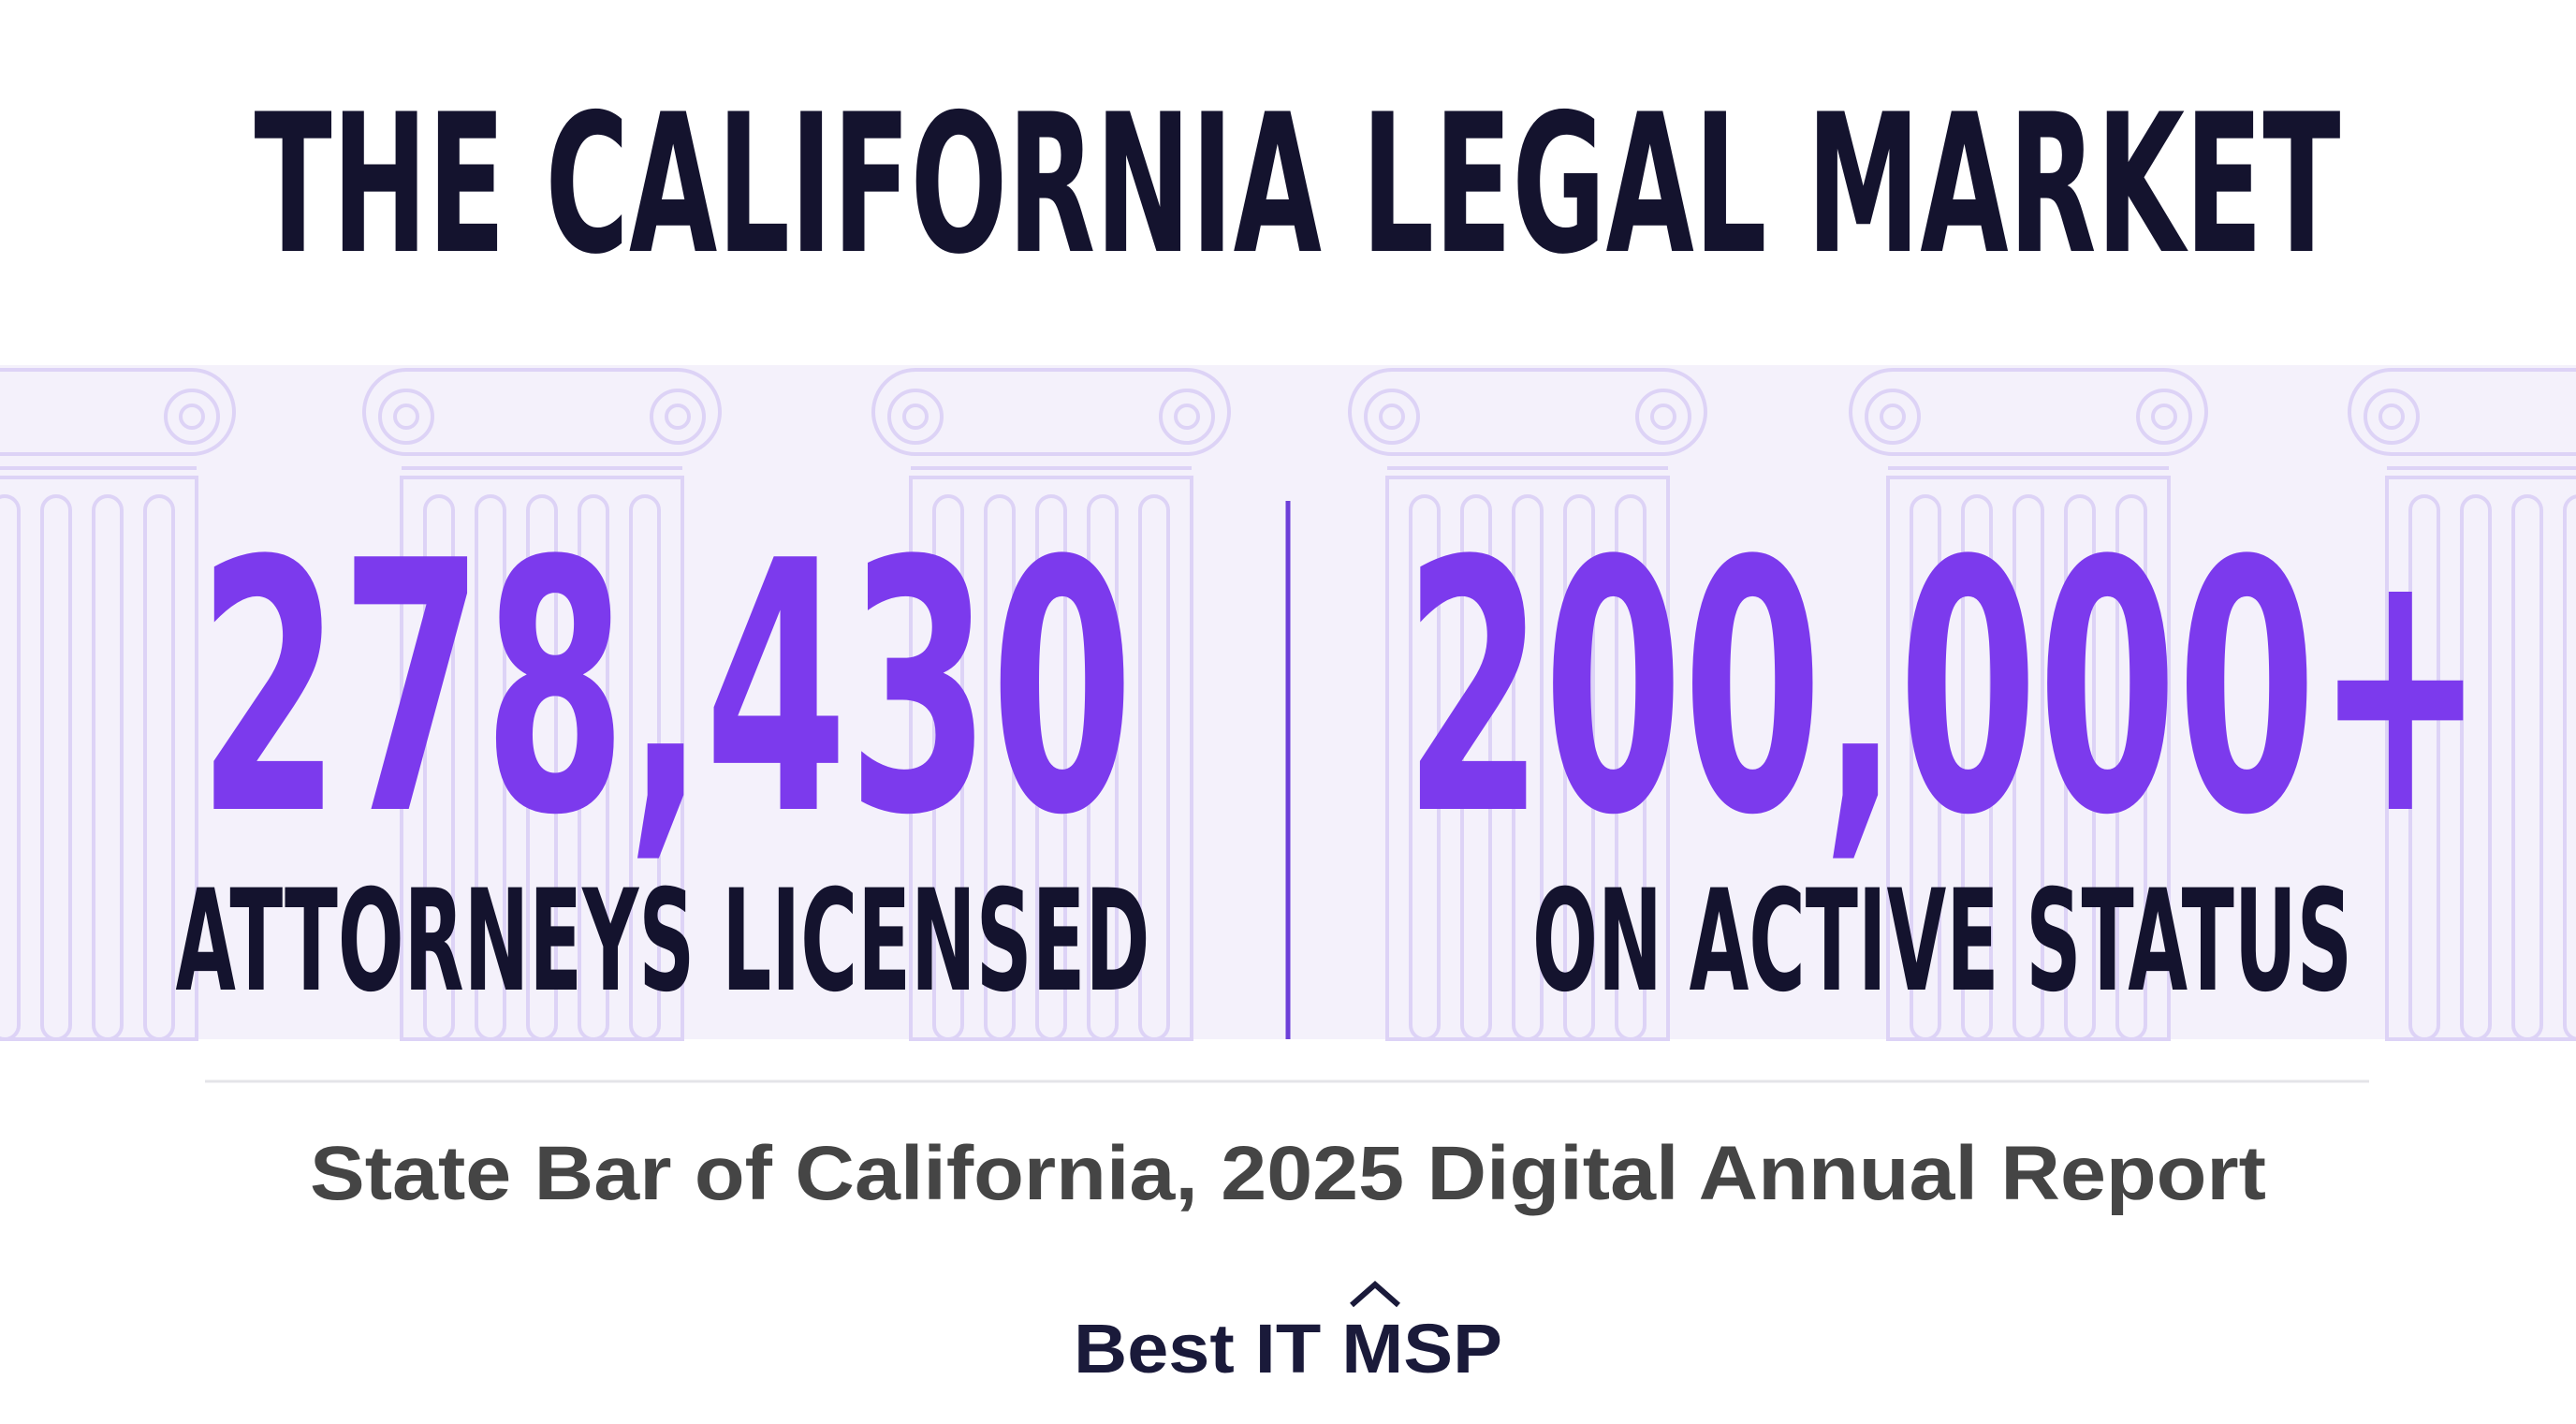 The image size is (2576, 1424). I want to click on stat-label: ON ACTIVE STATUS, so click(1942, 941).